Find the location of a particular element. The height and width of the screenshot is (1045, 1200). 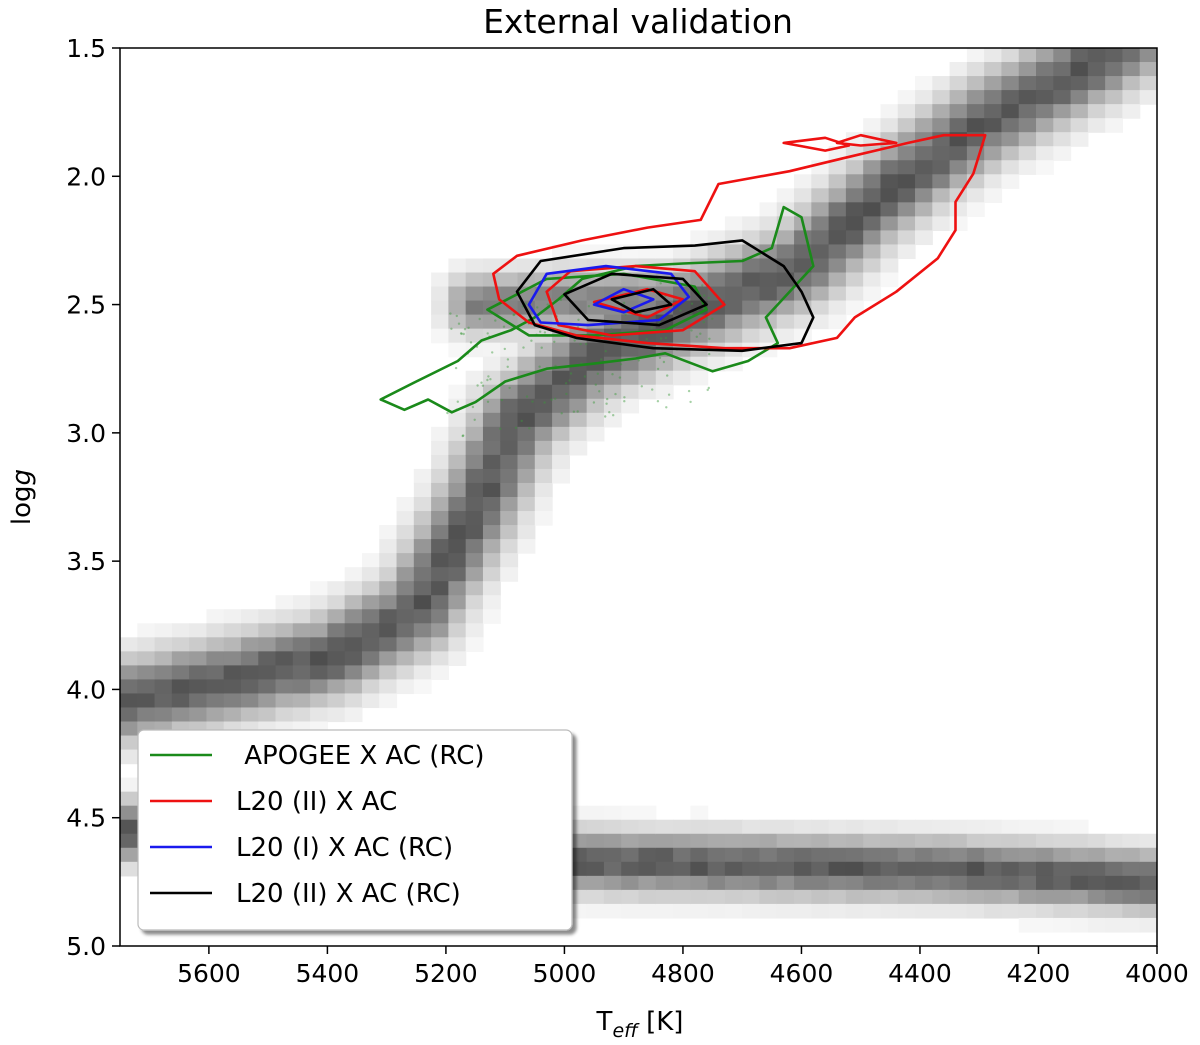

x-tick-label: 4200 is located at coordinates (1039, 973).